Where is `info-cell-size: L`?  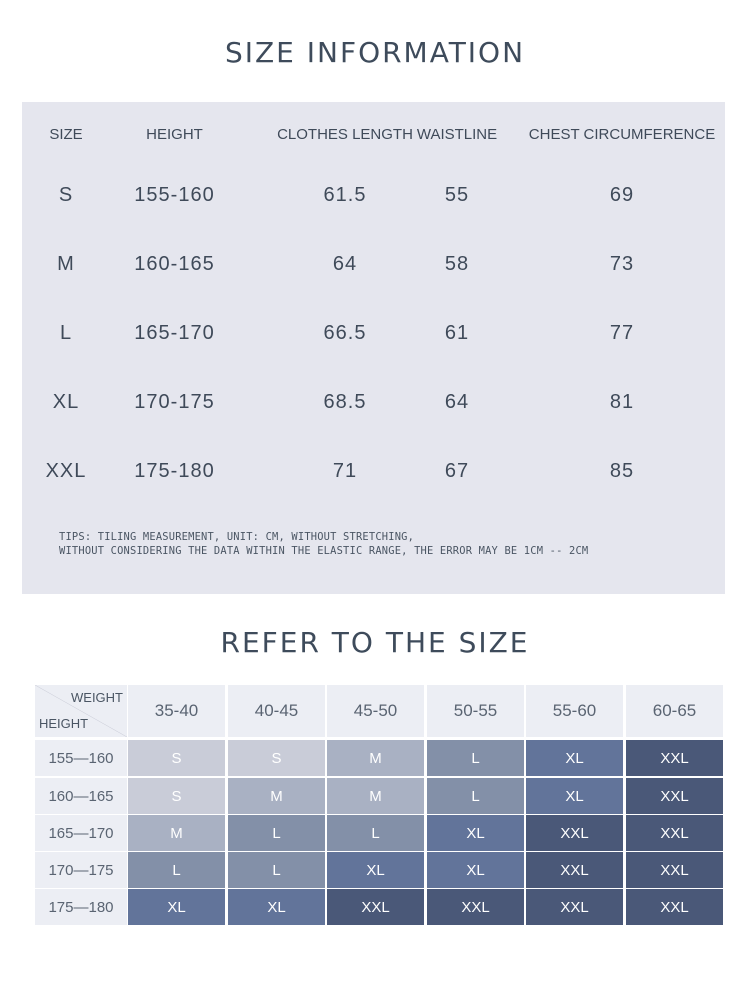
info-cell-size: L is located at coordinates (66, 333).